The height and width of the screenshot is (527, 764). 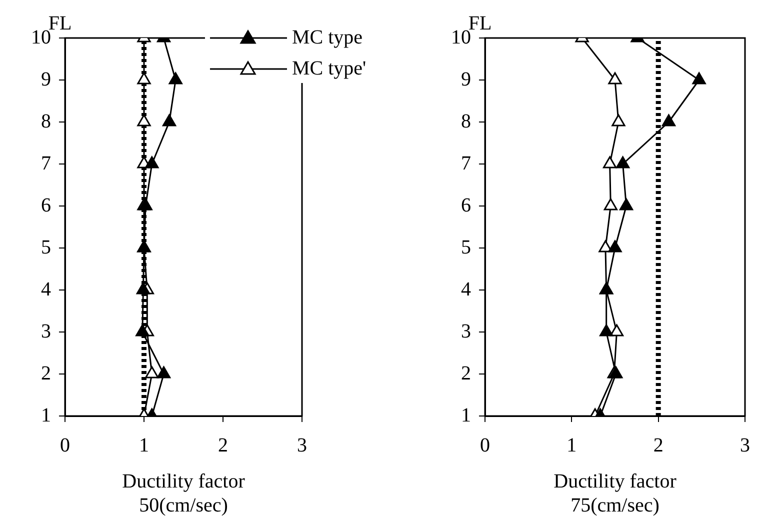 What do you see at coordinates (327, 37) in the screenshot?
I see `legend-label: MC type` at bounding box center [327, 37].